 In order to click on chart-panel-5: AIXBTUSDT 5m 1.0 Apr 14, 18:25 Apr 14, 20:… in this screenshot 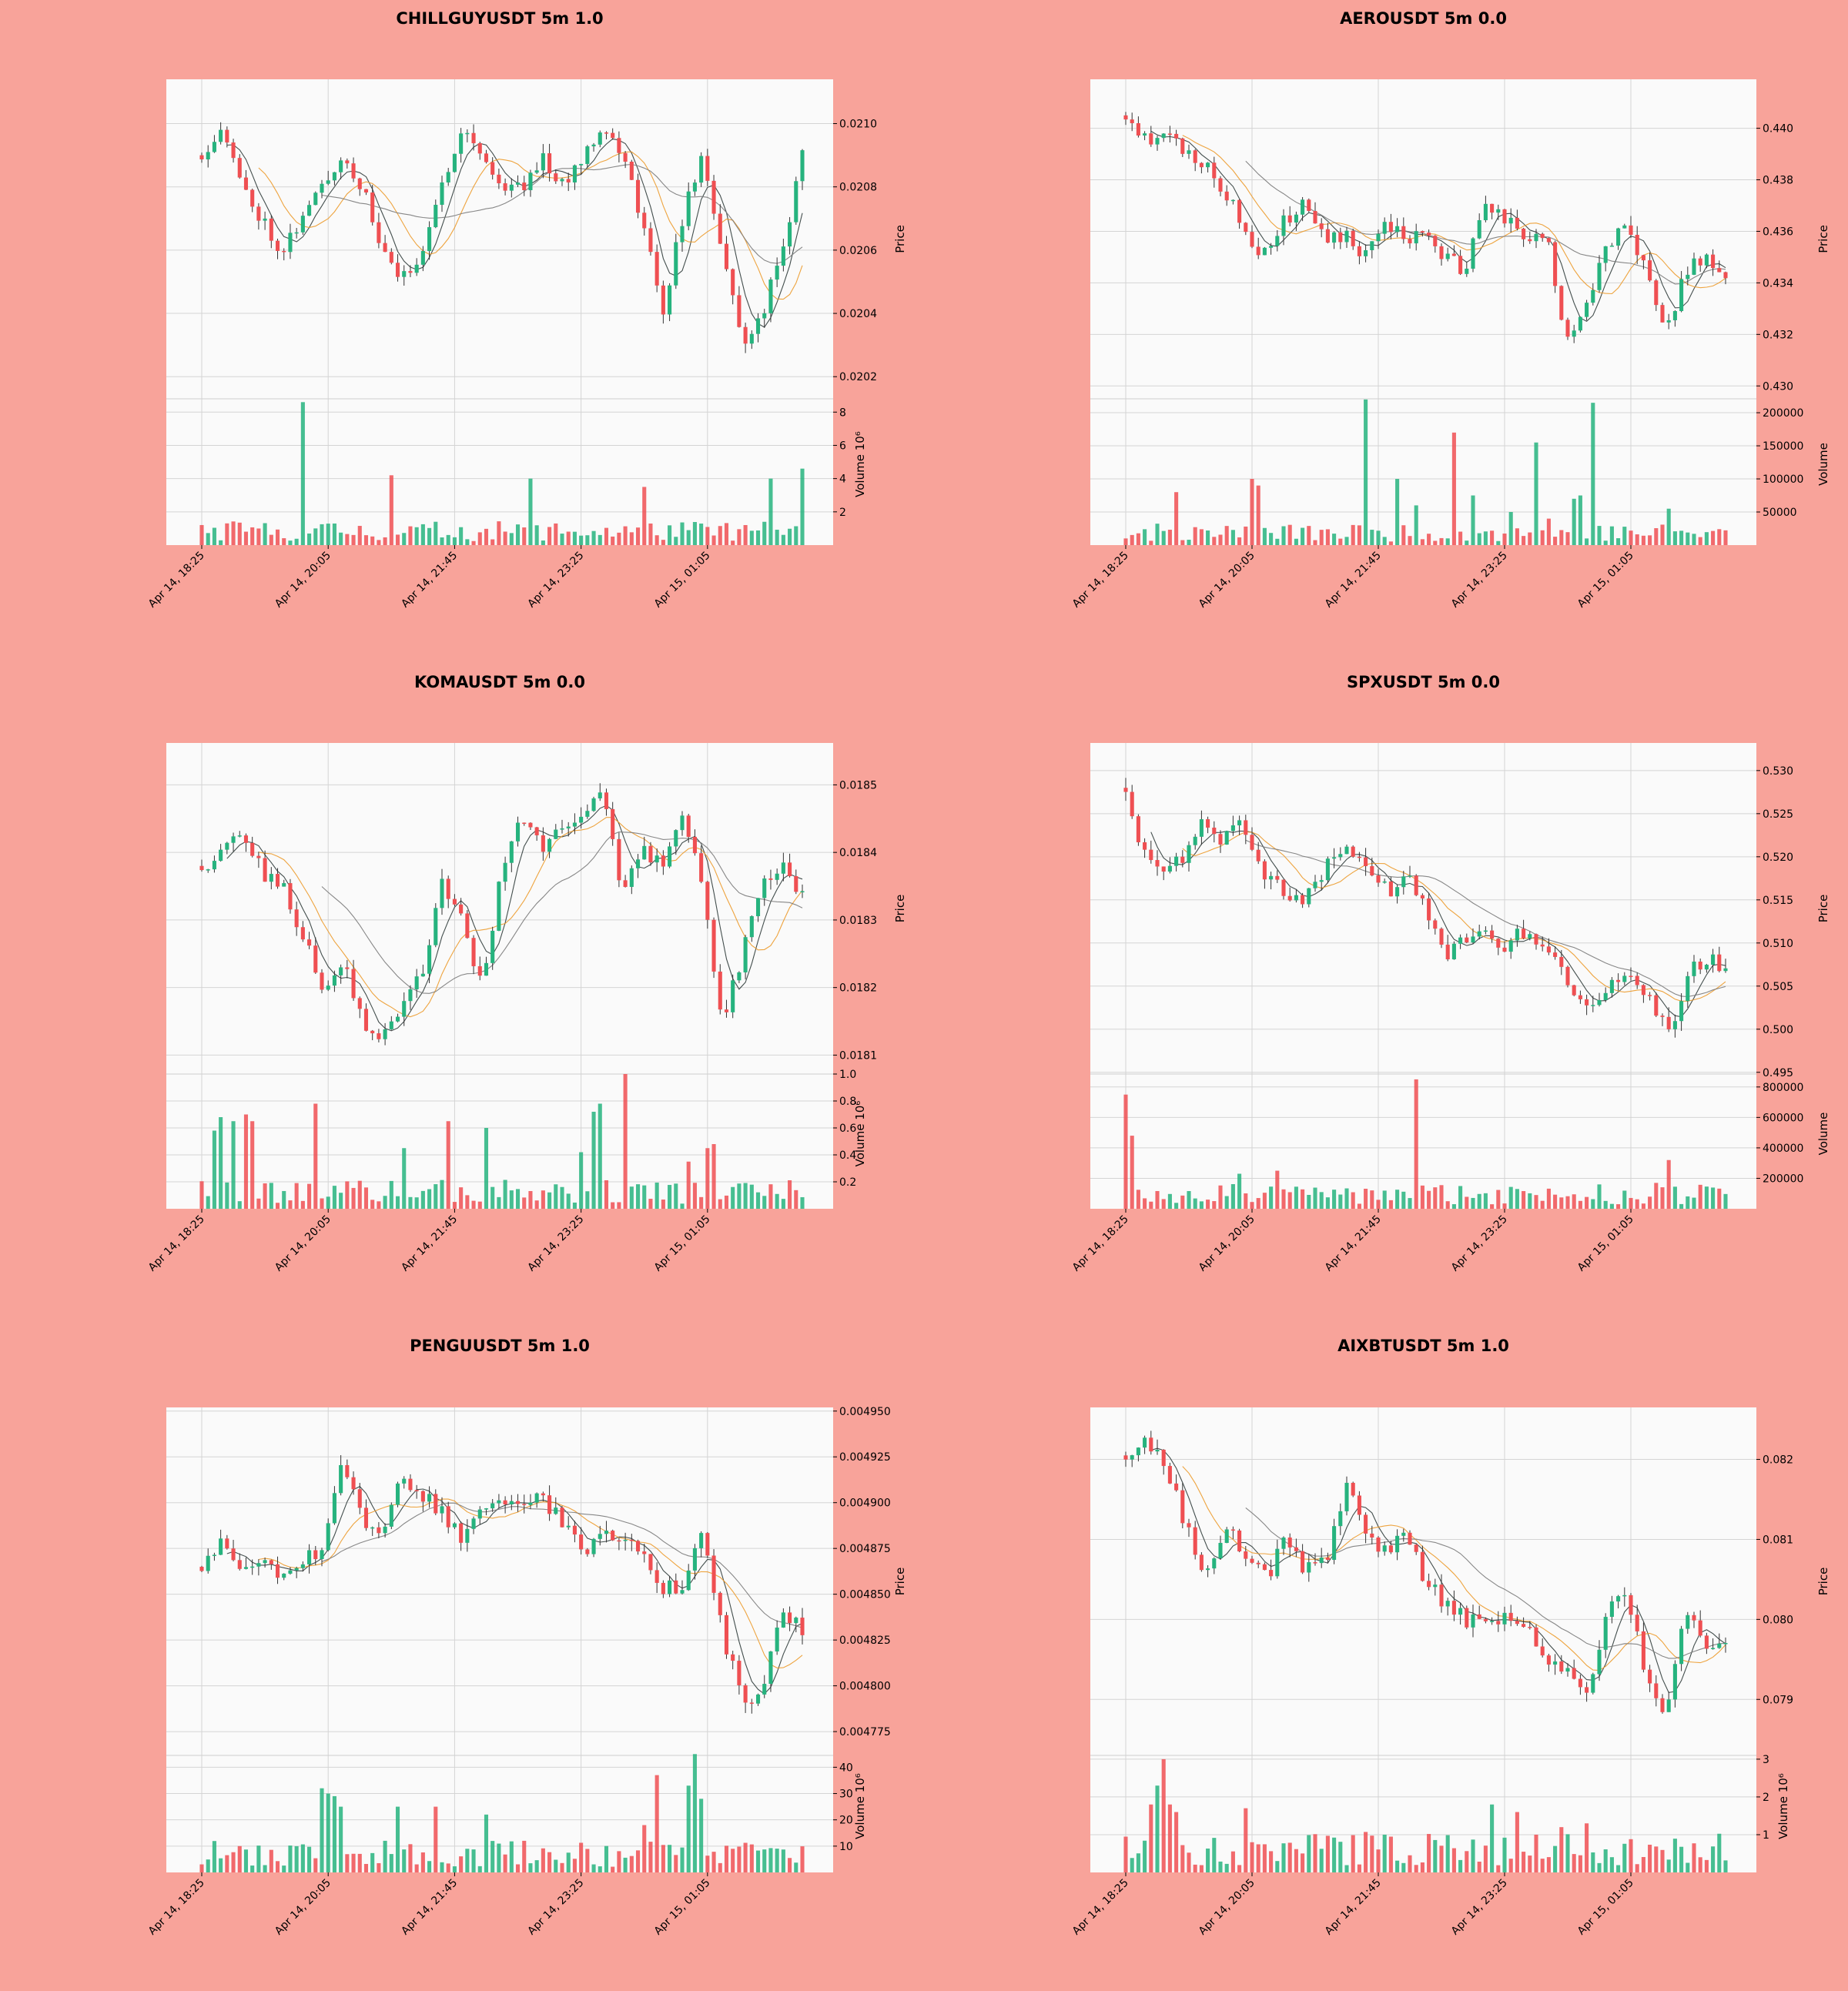, I will do `click(1450, 1637)`.